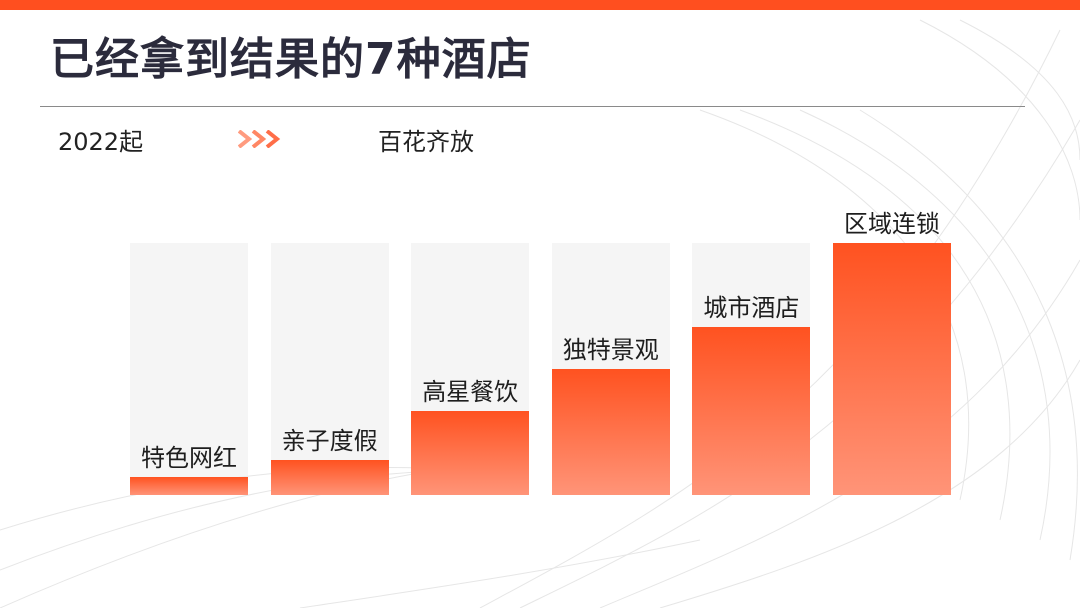  Describe the element at coordinates (259, 139) in the screenshot. I see `triple-chevron-right-icon` at that location.